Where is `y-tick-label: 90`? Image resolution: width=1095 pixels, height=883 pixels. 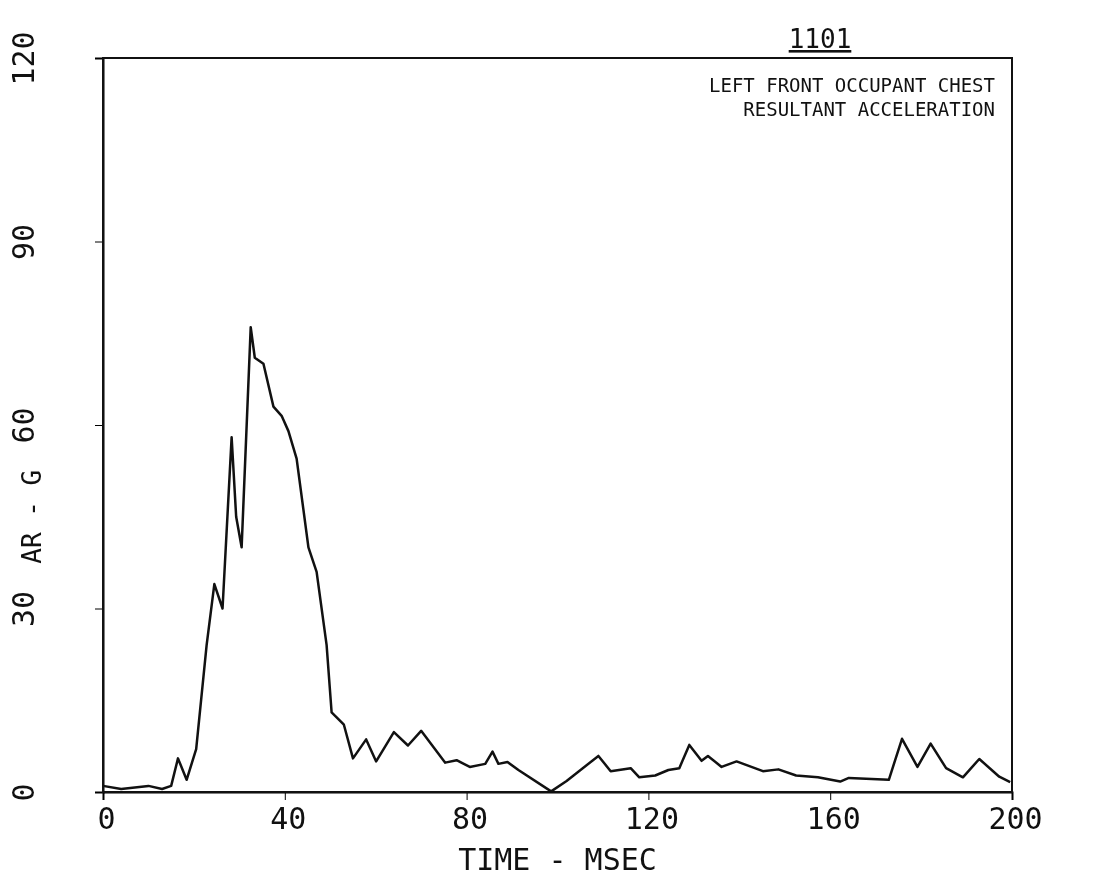 y-tick-label: 90 is located at coordinates (23, 242).